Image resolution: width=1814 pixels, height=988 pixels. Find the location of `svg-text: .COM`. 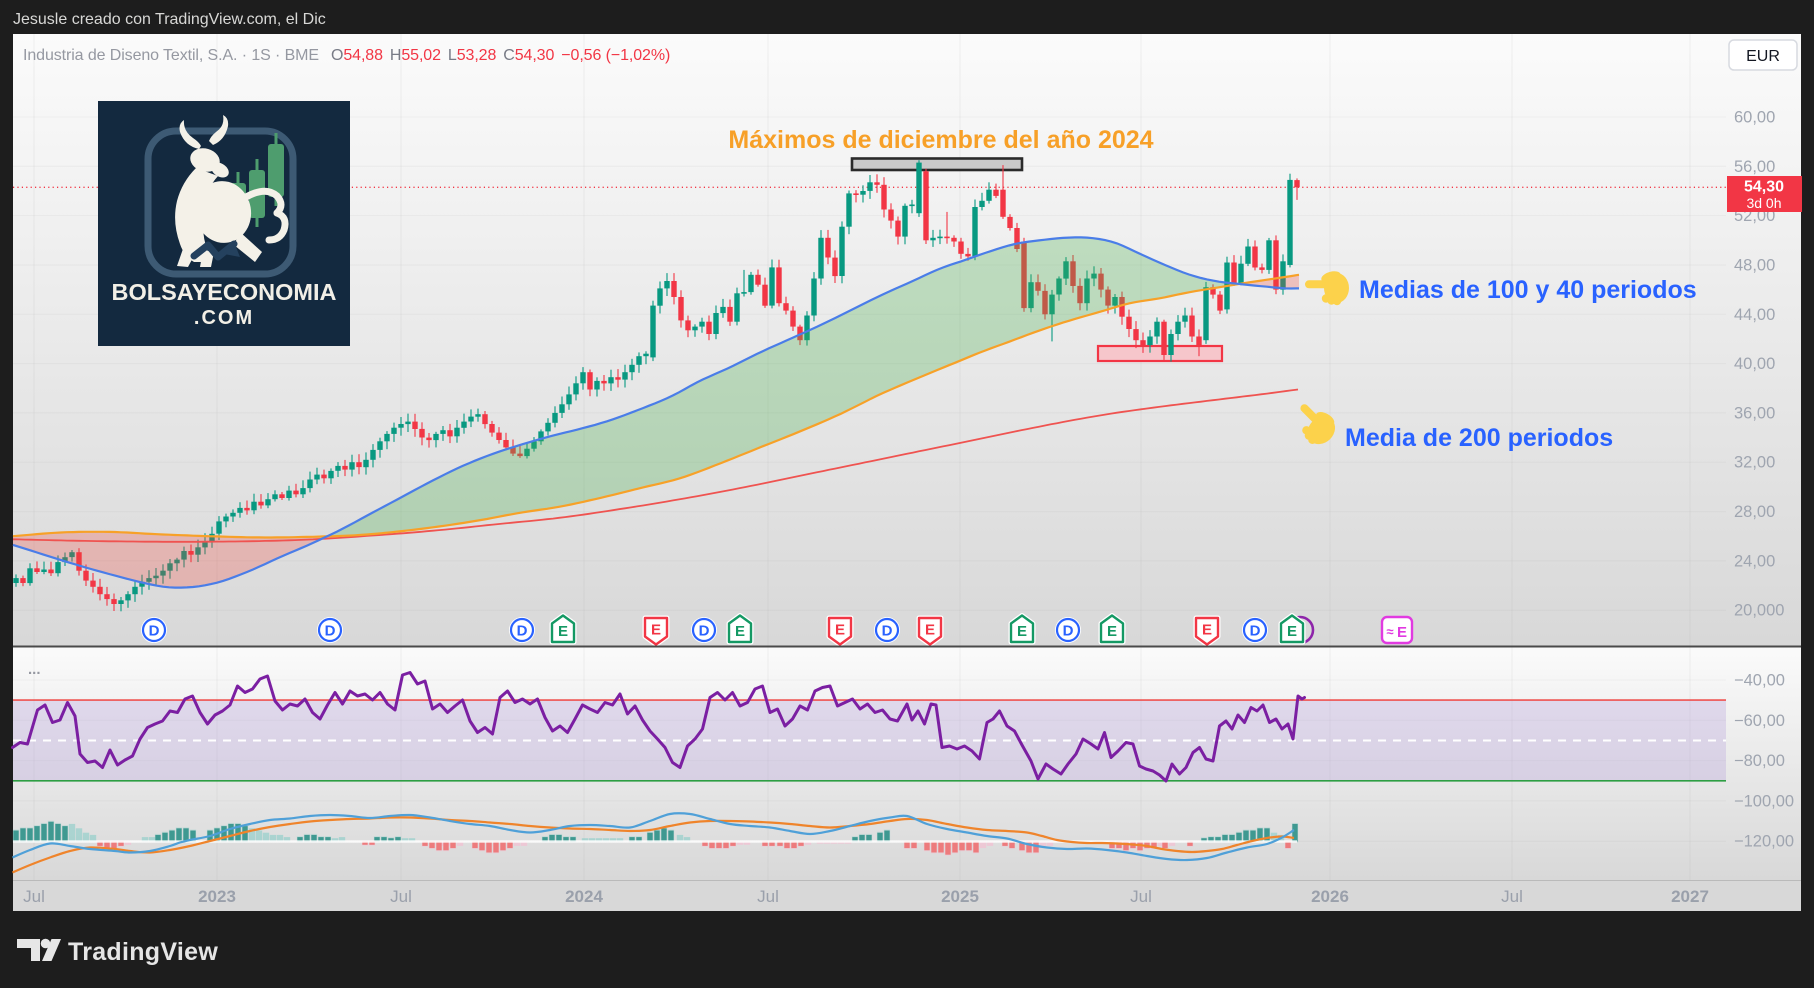

svg-text: .COM is located at coordinates (224, 318).